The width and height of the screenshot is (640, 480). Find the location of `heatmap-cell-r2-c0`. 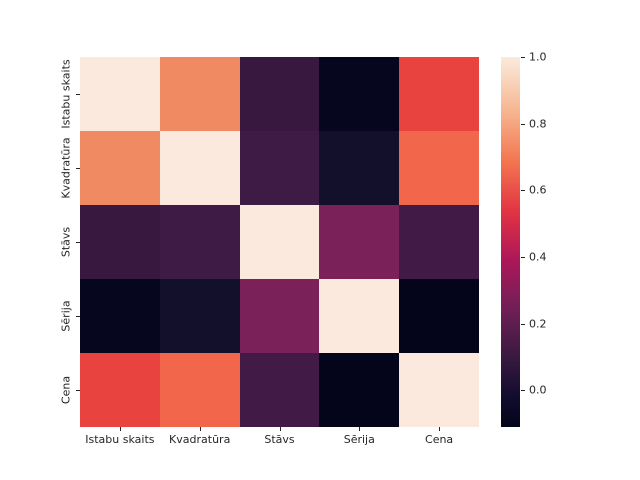

heatmap-cell-r2-c0 is located at coordinates (120, 242).